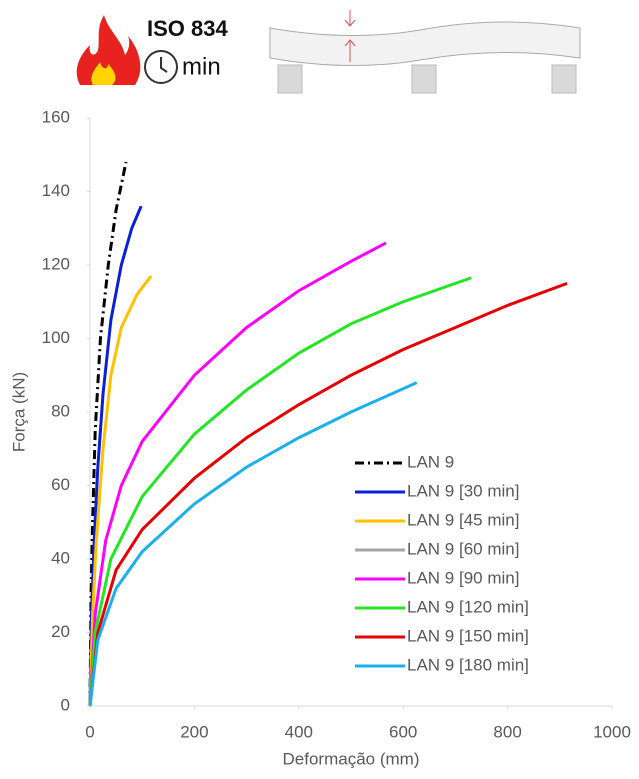  Describe the element at coordinates (56, 337) in the screenshot. I see `y-tick-label: 100` at that location.